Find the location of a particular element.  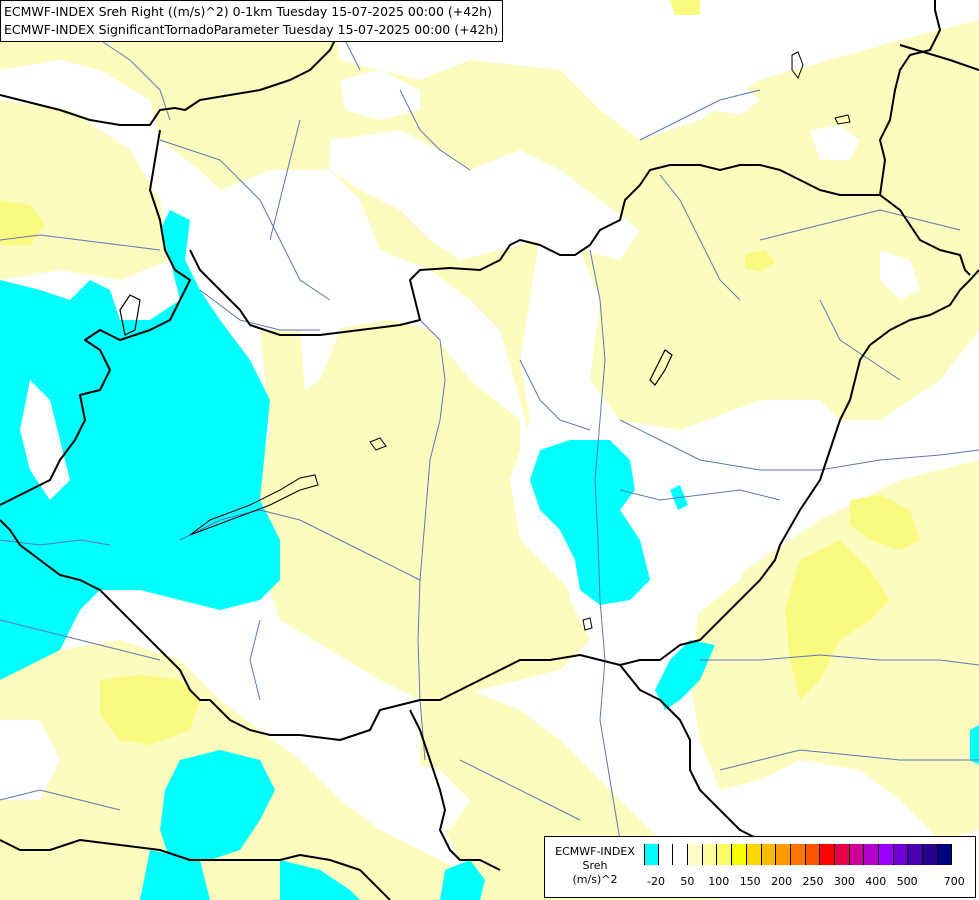

legend-title-line-2: Sreh is located at coordinates (595, 865).